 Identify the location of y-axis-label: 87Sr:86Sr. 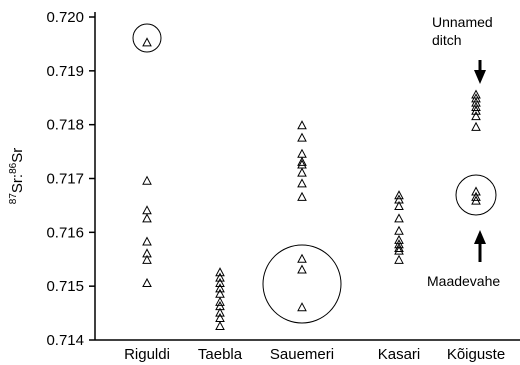
(17, 176).